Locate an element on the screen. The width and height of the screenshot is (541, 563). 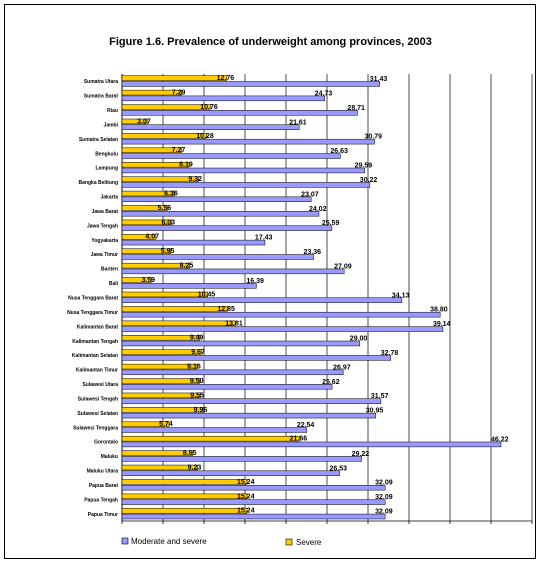
data-label-severe: 4.07 is located at coordinates (152, 237).